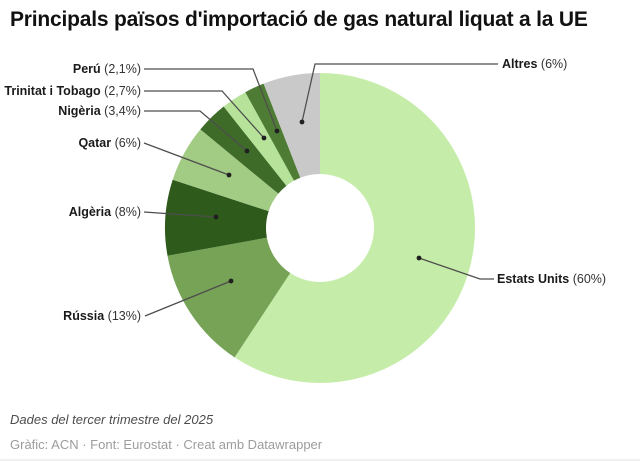 This screenshot has width=640, height=461. What do you see at coordinates (196, 131) in the screenshot?
I see `connector-line-nigeria` at bounding box center [196, 131].